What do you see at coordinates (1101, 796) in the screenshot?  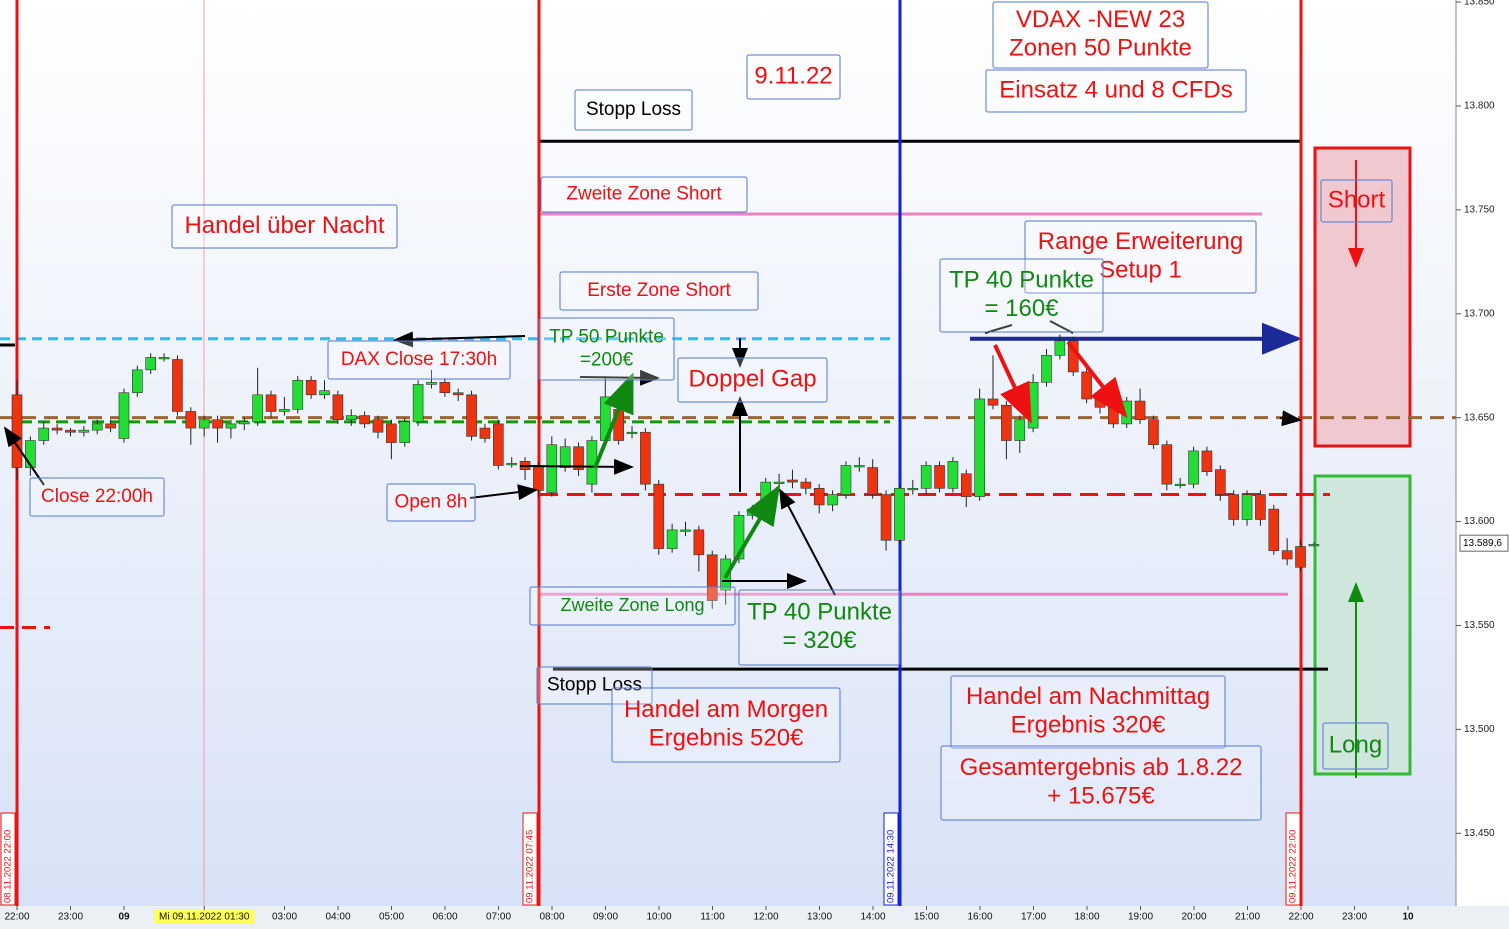 I see `annotation-text: + 15.675€` at bounding box center [1101, 796].